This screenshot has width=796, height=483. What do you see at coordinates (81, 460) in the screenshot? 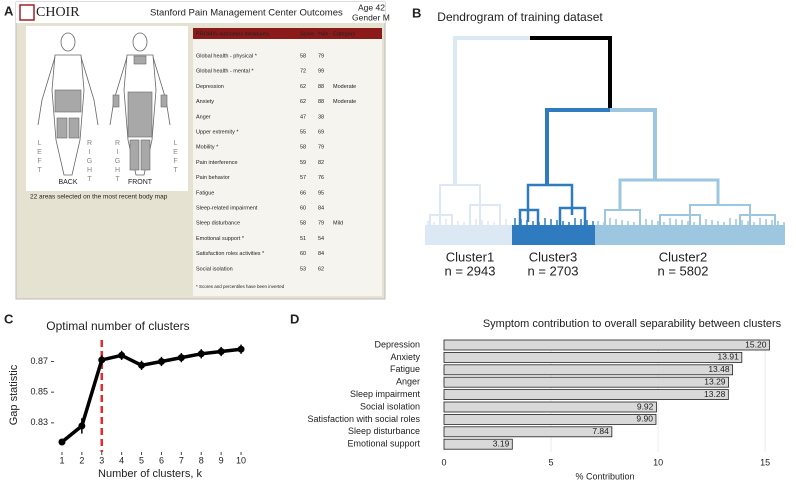
I see `x-tick-label: 2` at bounding box center [81, 460].